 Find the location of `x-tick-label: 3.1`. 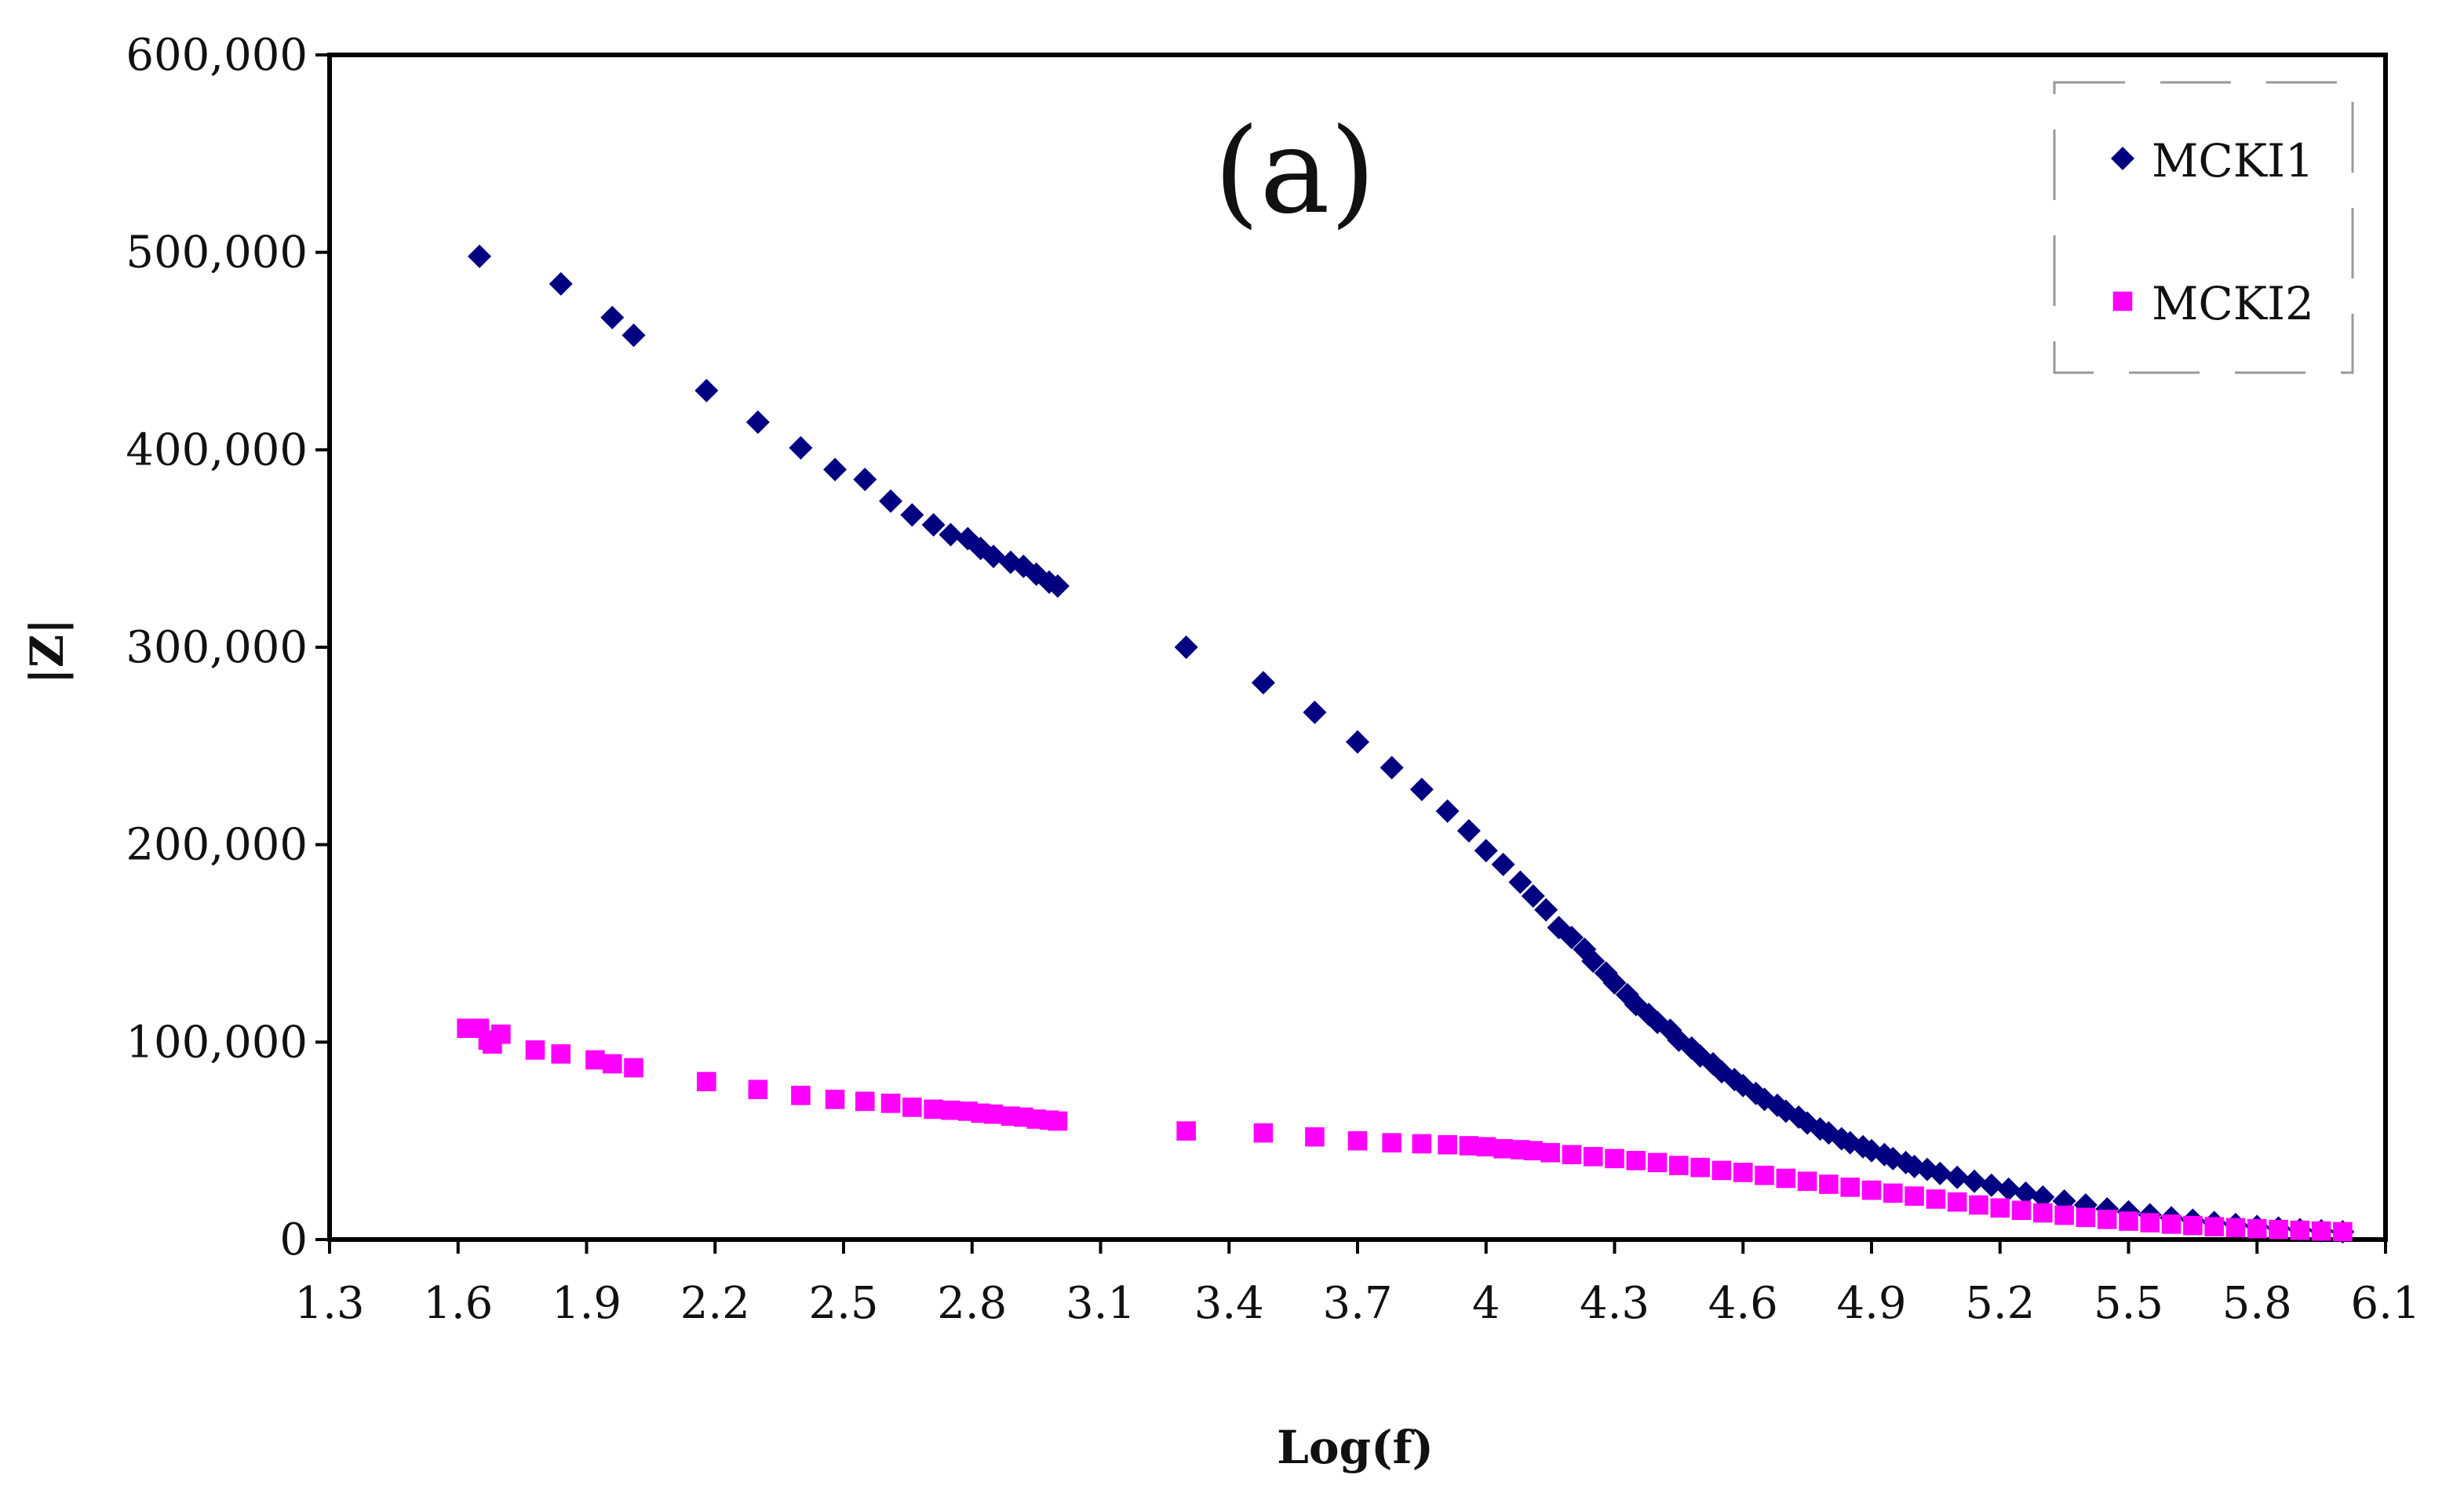

x-tick-label: 3.1 is located at coordinates (1100, 1303).